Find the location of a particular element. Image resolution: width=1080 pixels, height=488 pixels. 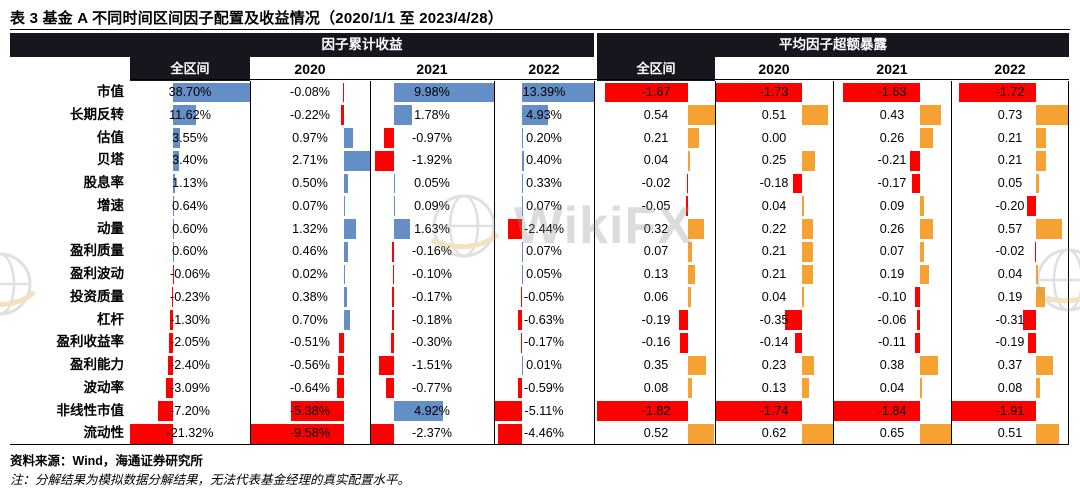

returns-cell-全区间: -1.30% is located at coordinates (190, 320).